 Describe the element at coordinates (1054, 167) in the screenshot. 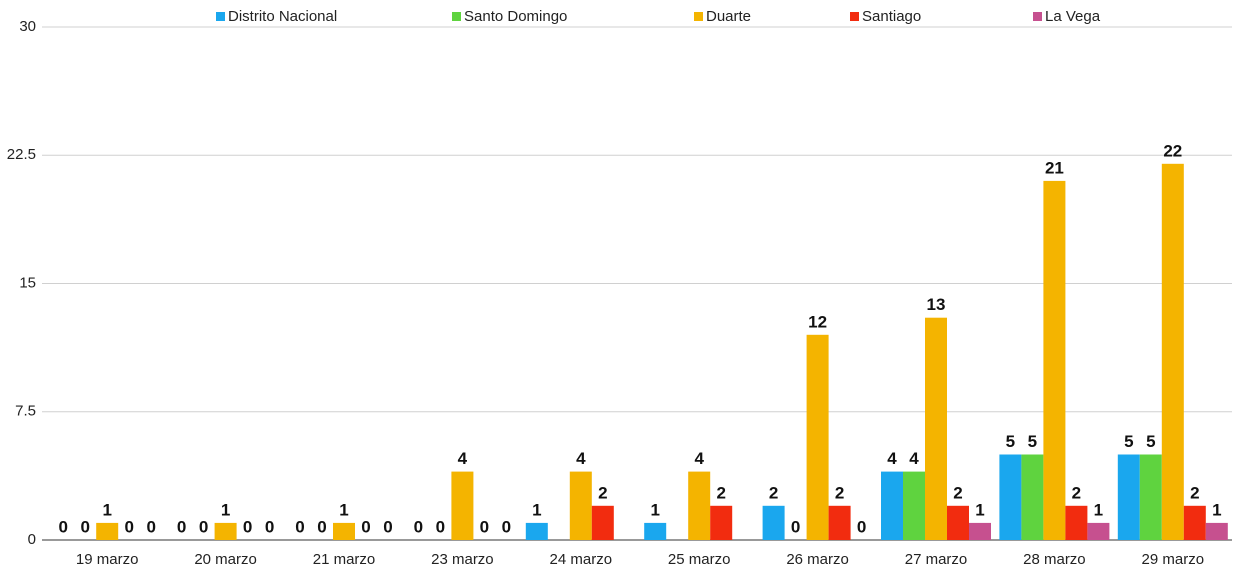

I see `value-label: 21` at that location.